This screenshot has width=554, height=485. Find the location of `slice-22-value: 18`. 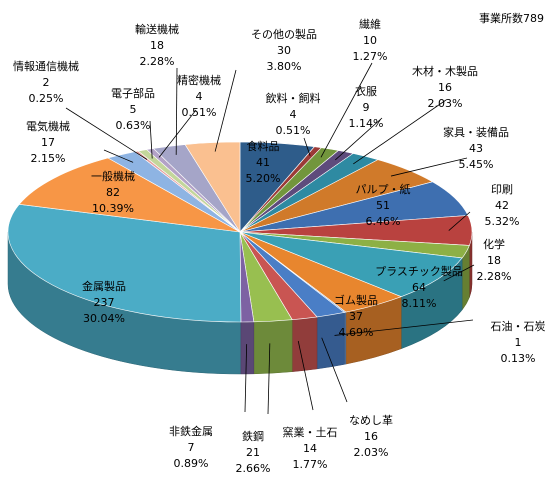

slice-22-value: 18 is located at coordinates (157, 45).